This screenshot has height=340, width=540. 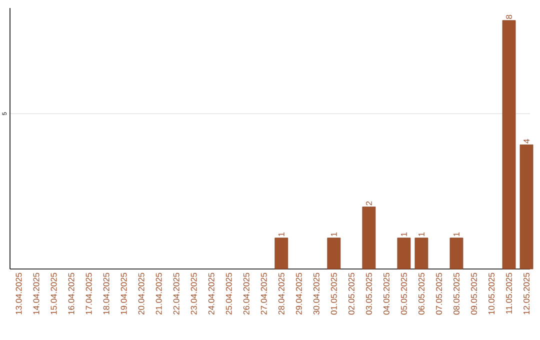 What do you see at coordinates (509, 16) in the screenshot?
I see `data-label: 8` at bounding box center [509, 16].